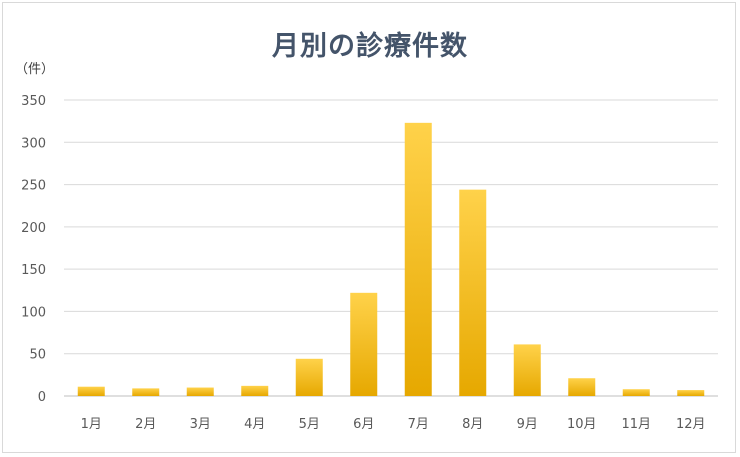  Describe the element at coordinates (33, 270) in the screenshot. I see `y-tick-label: 150` at that location.